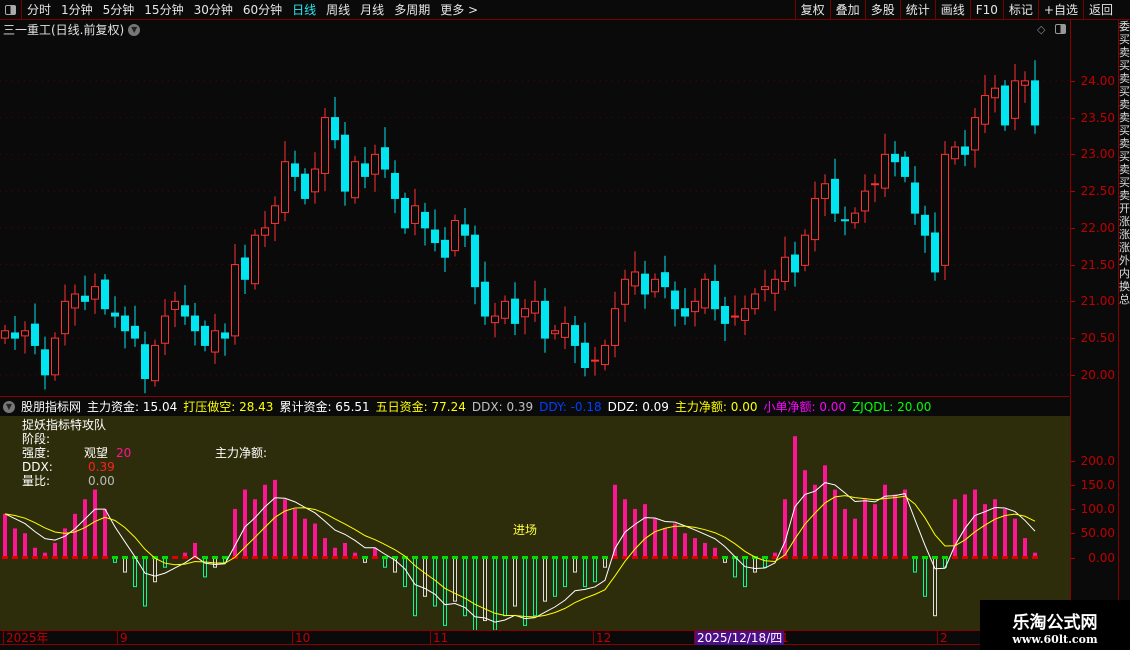  I want to click on toolbar-button: 叠加, so click(847, 10).